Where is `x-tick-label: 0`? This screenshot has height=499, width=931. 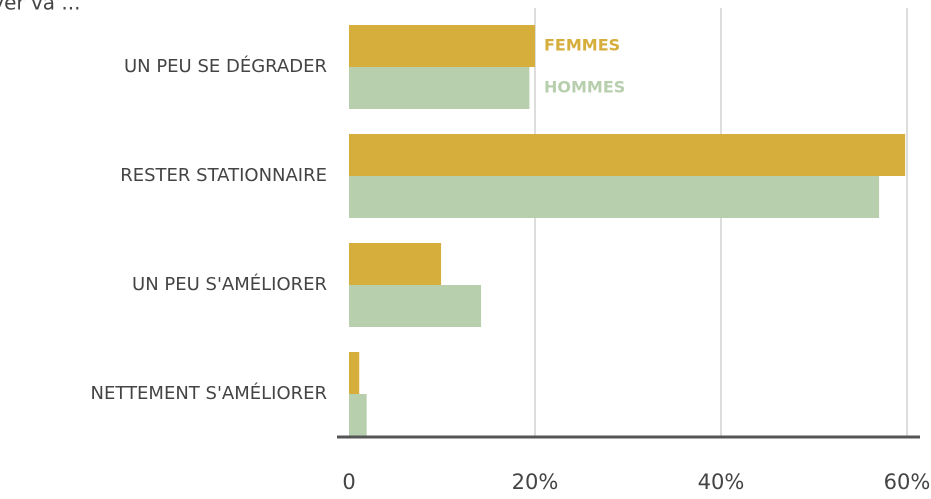 x-tick-label: 0 is located at coordinates (348, 482).